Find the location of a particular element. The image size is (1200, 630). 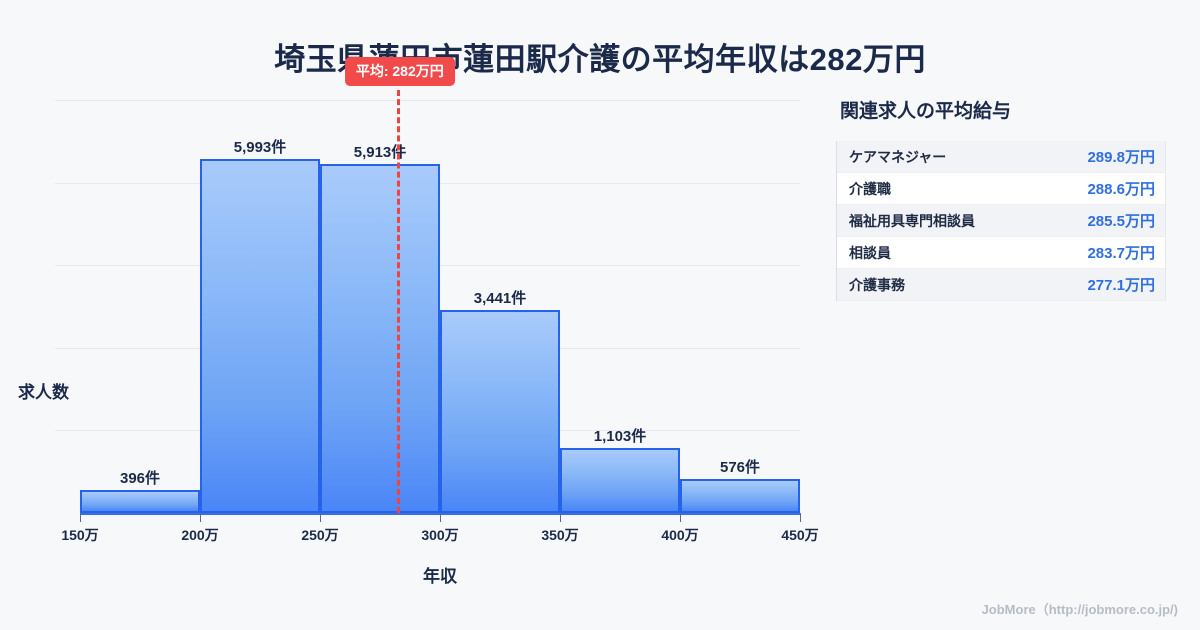

y-axis-title: 求人数 is located at coordinates (43, 392).